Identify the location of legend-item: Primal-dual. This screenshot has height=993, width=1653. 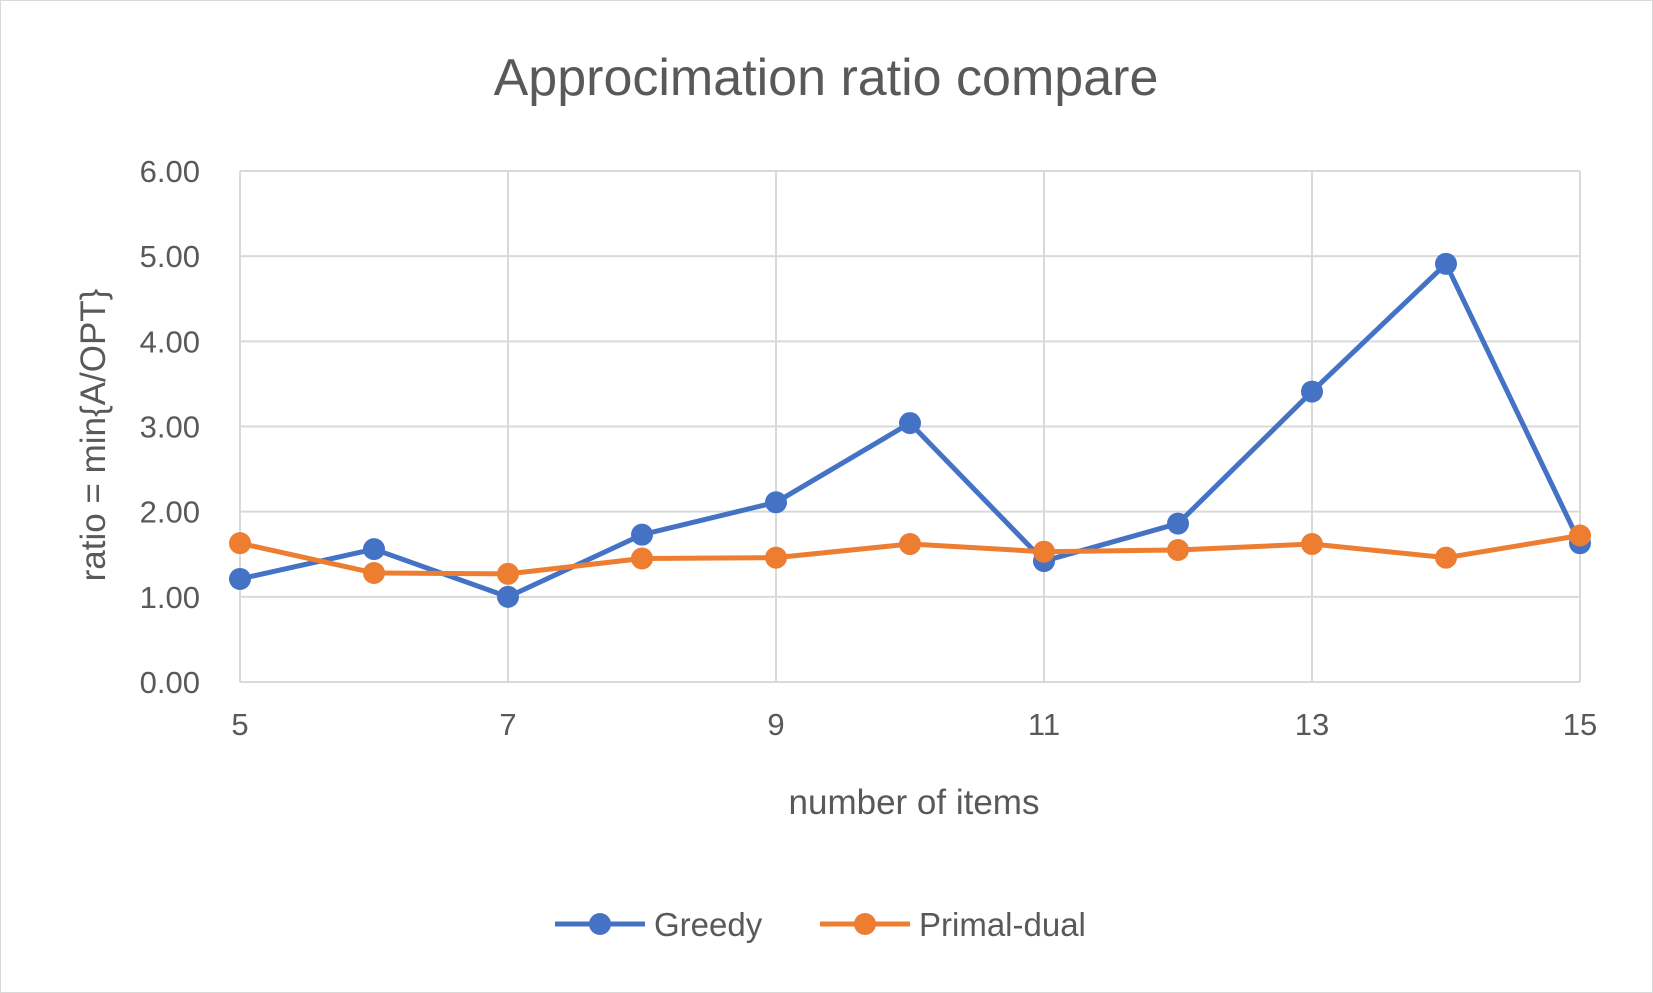
(953, 924).